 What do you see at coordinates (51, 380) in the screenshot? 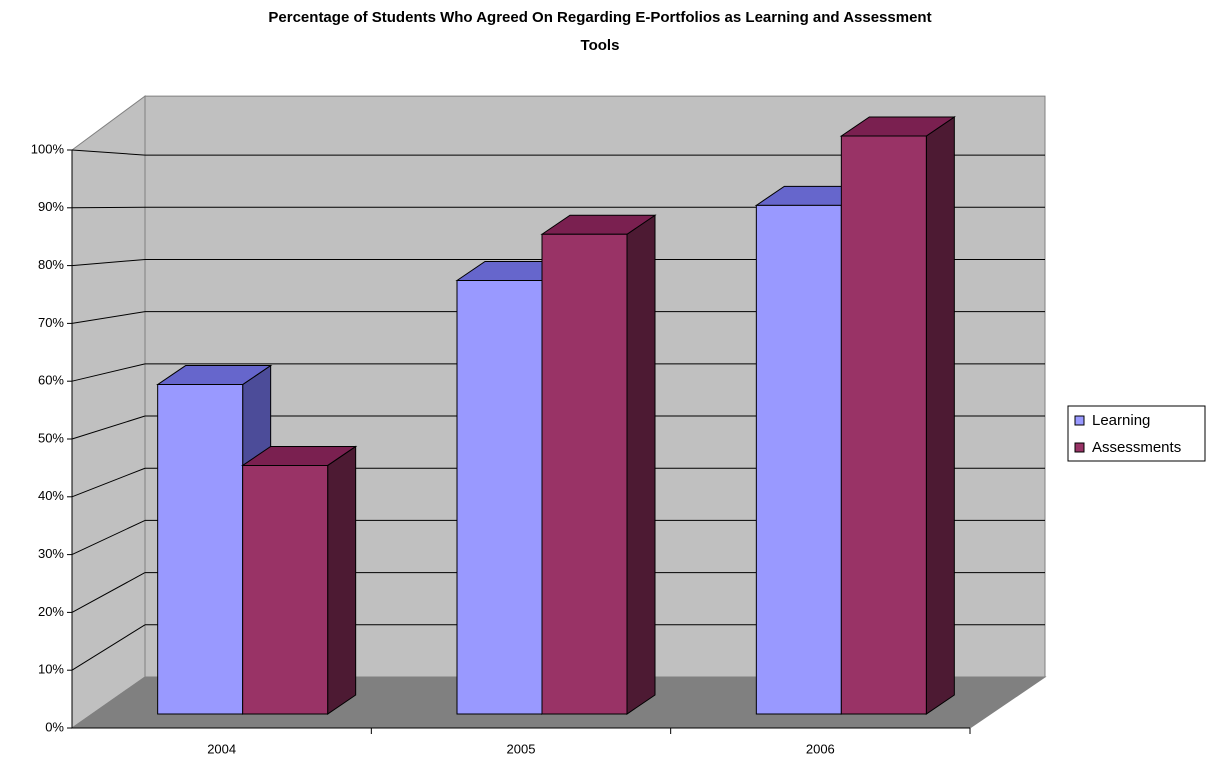
I see `y-tick-label: 60%` at bounding box center [51, 380].